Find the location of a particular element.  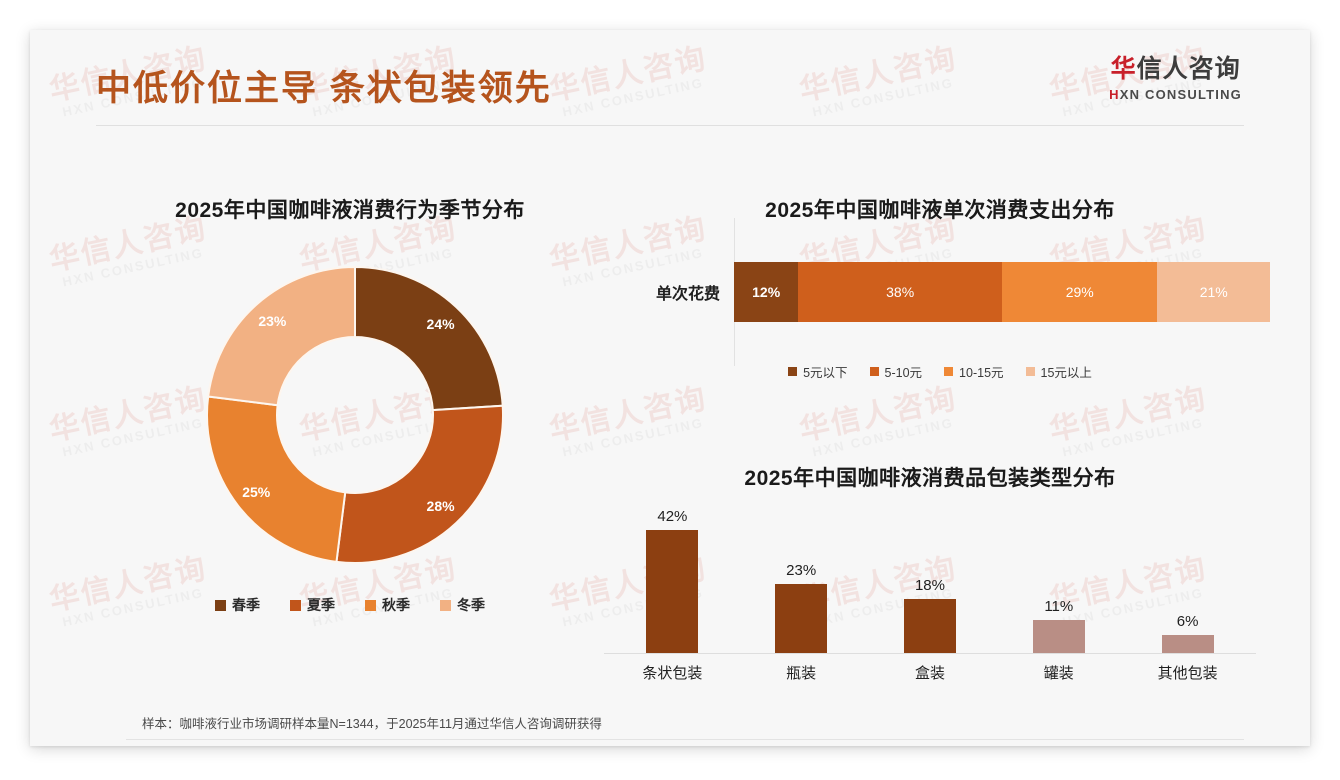

column-item: 11% is located at coordinates (1059, 580).